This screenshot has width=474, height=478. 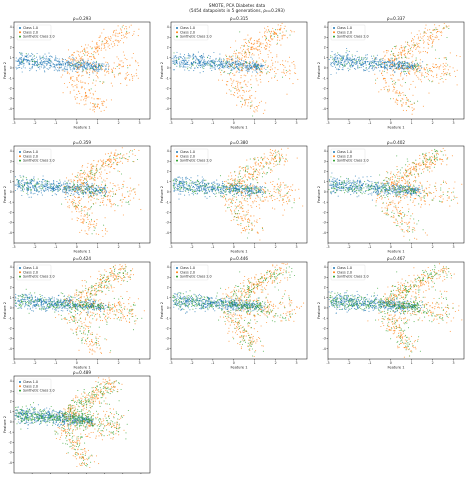 I want to click on y-tick-label: -3, so click(x=10, y=223).